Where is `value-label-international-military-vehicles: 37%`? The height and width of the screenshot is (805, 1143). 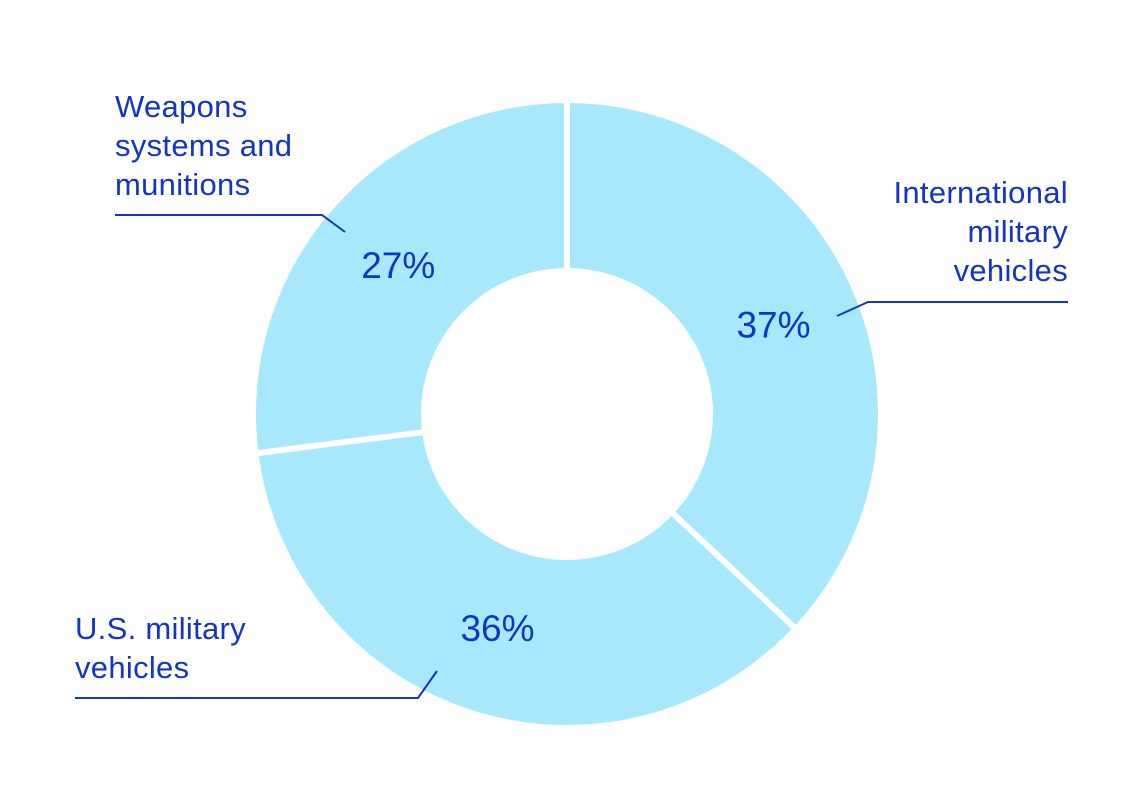
value-label-international-military-vehicles: 37% is located at coordinates (773, 325).